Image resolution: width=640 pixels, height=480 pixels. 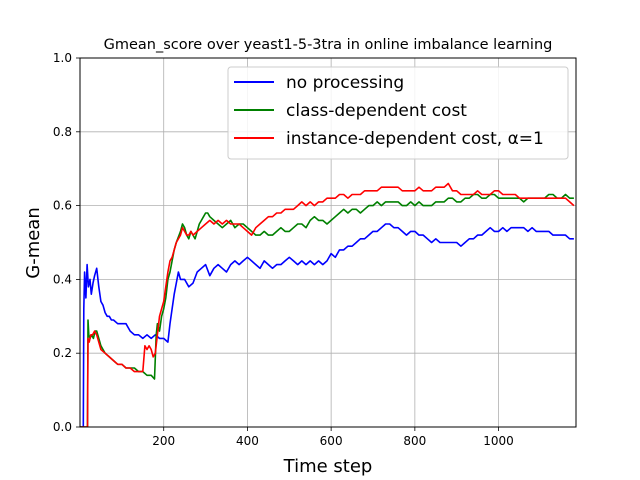 What do you see at coordinates (62, 279) in the screenshot?
I see `y-tick-label: 0.4` at bounding box center [62, 279].